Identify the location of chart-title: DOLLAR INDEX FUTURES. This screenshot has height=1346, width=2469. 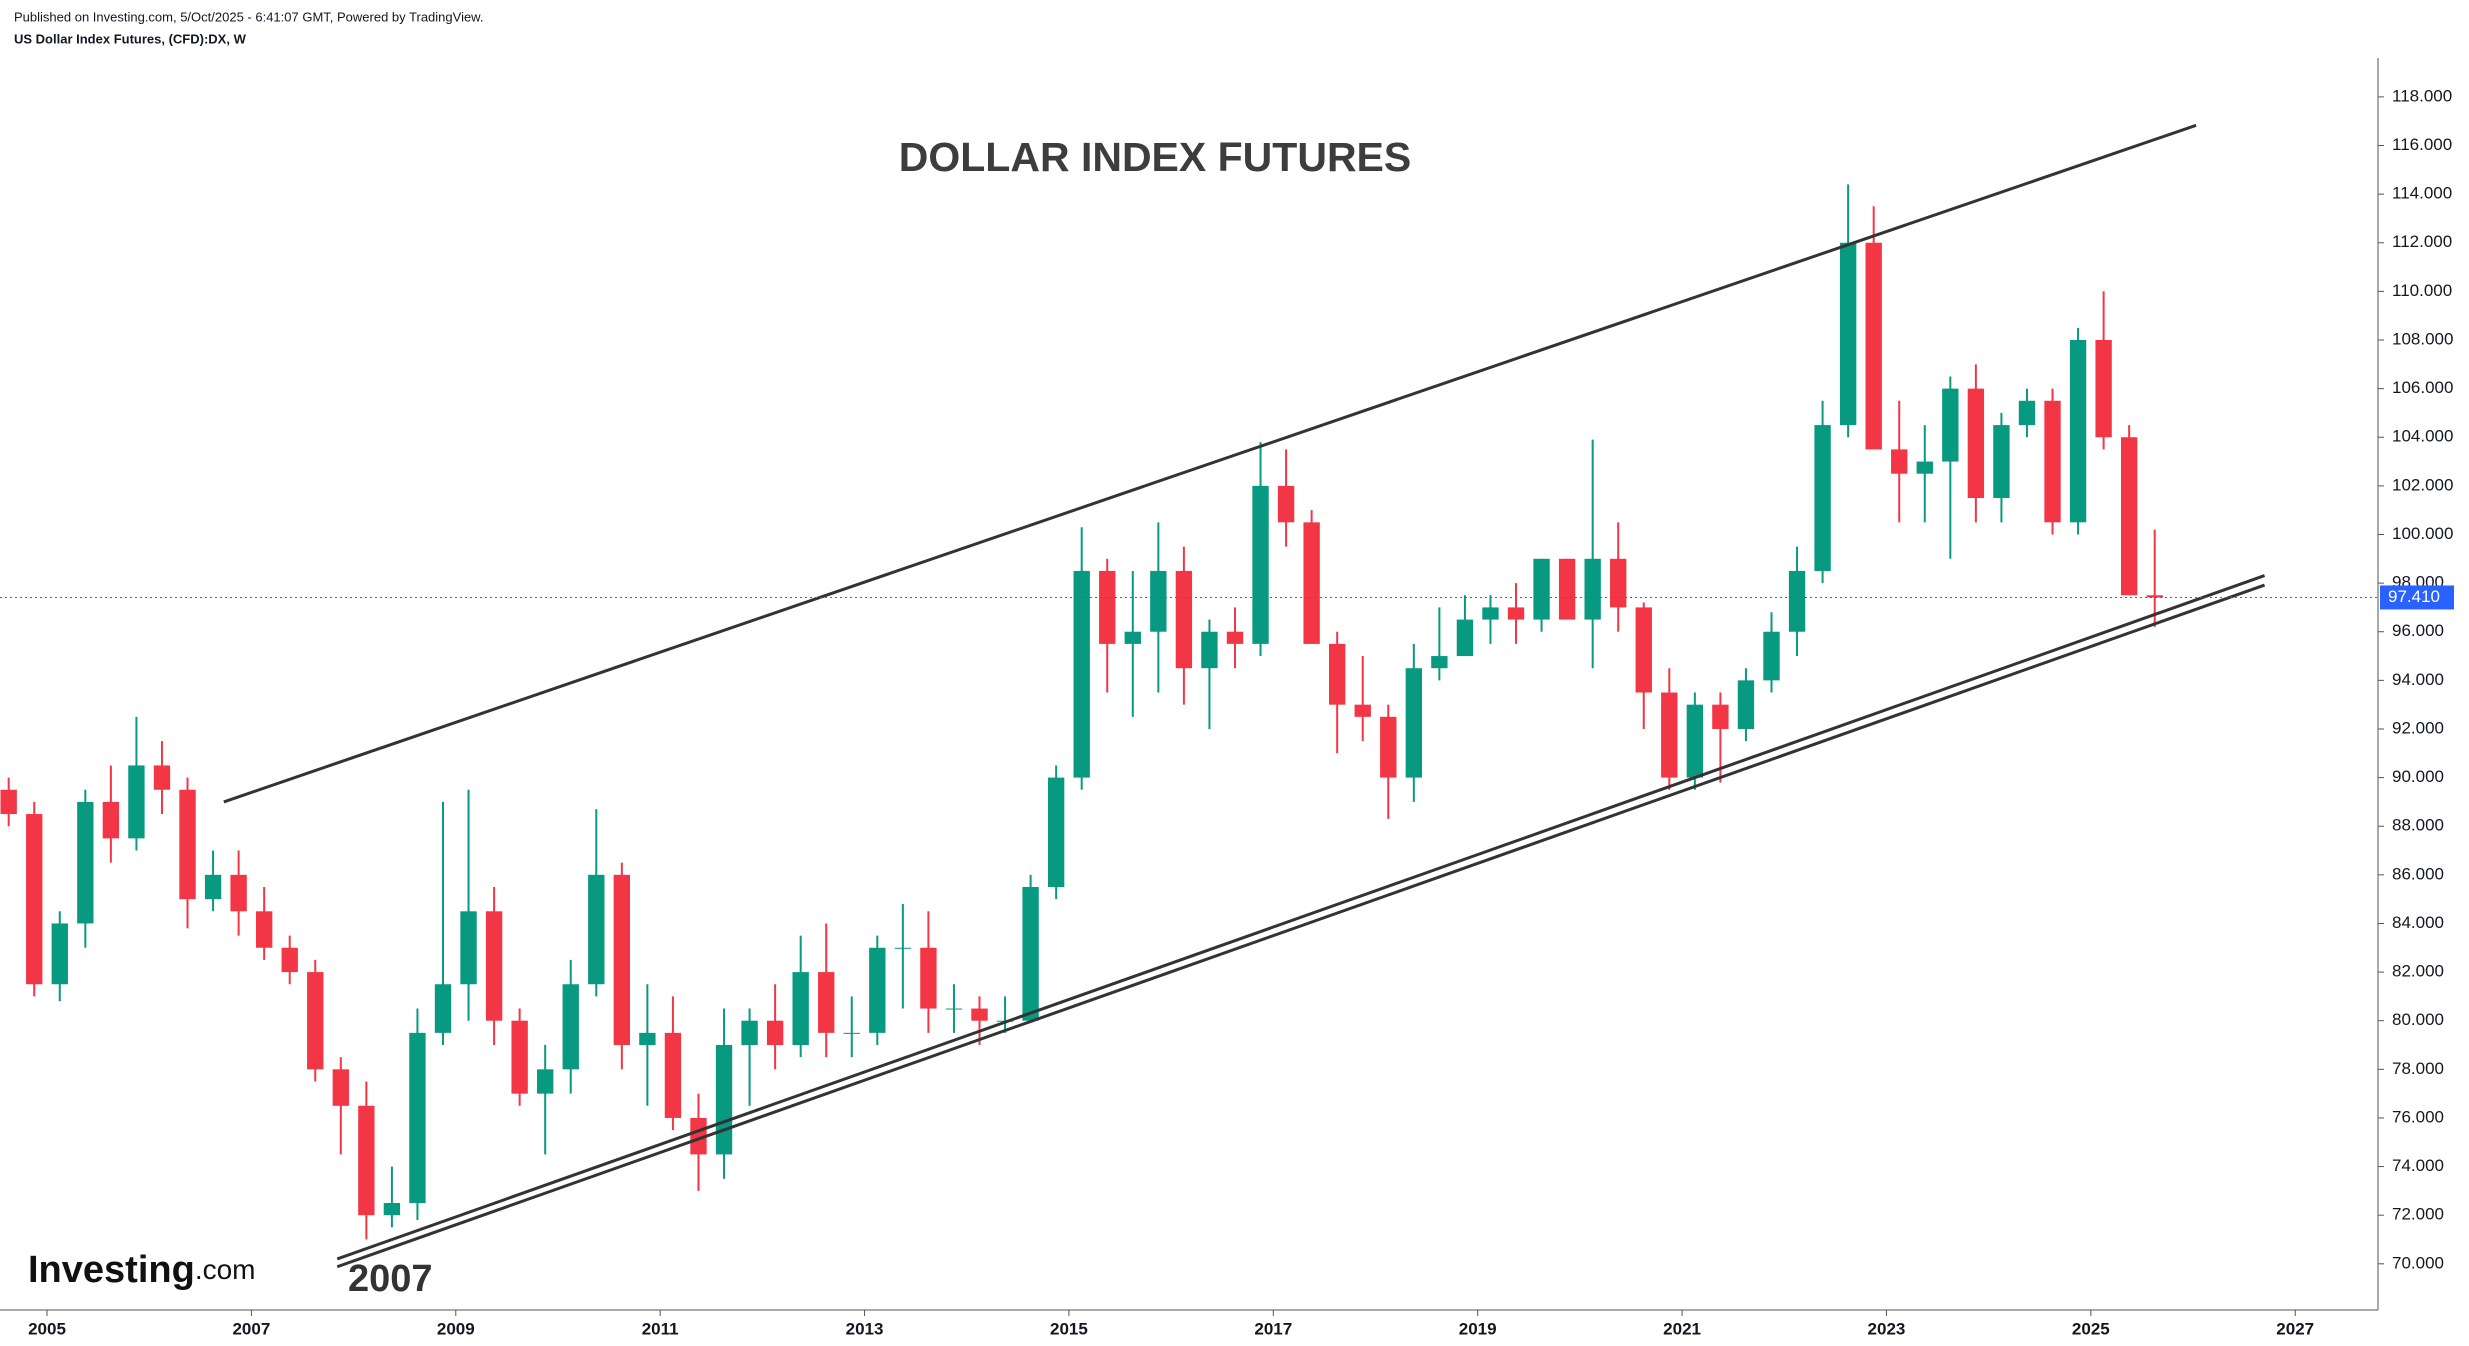
(1155, 157).